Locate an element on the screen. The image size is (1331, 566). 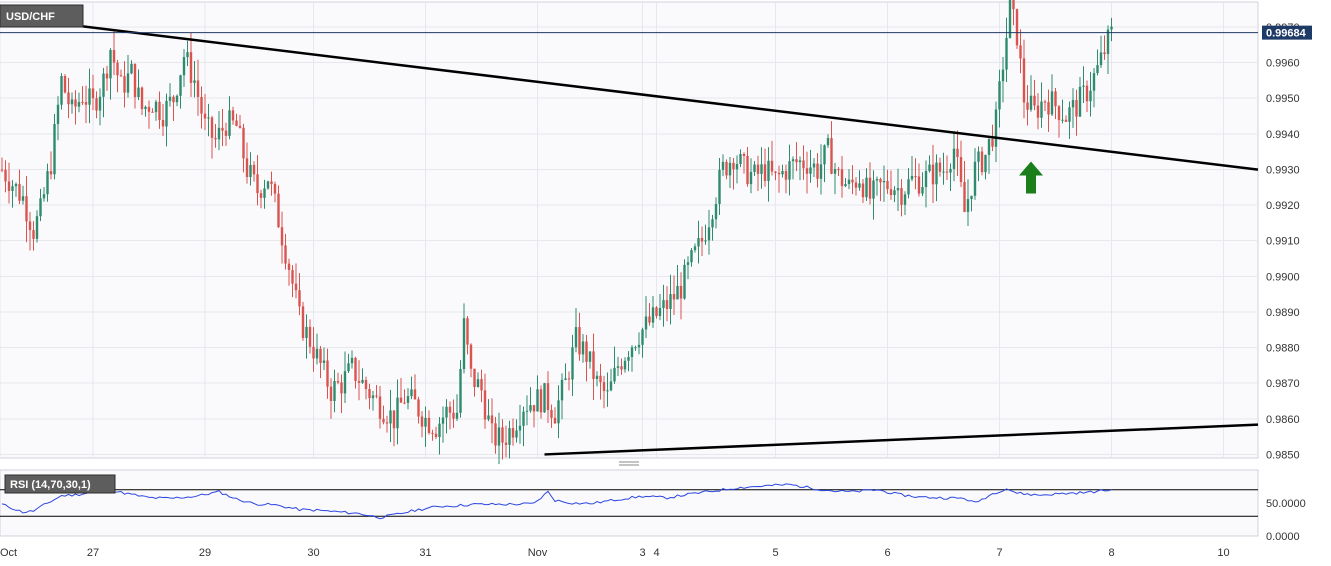
pane-resize-handle is located at coordinates (629, 463).